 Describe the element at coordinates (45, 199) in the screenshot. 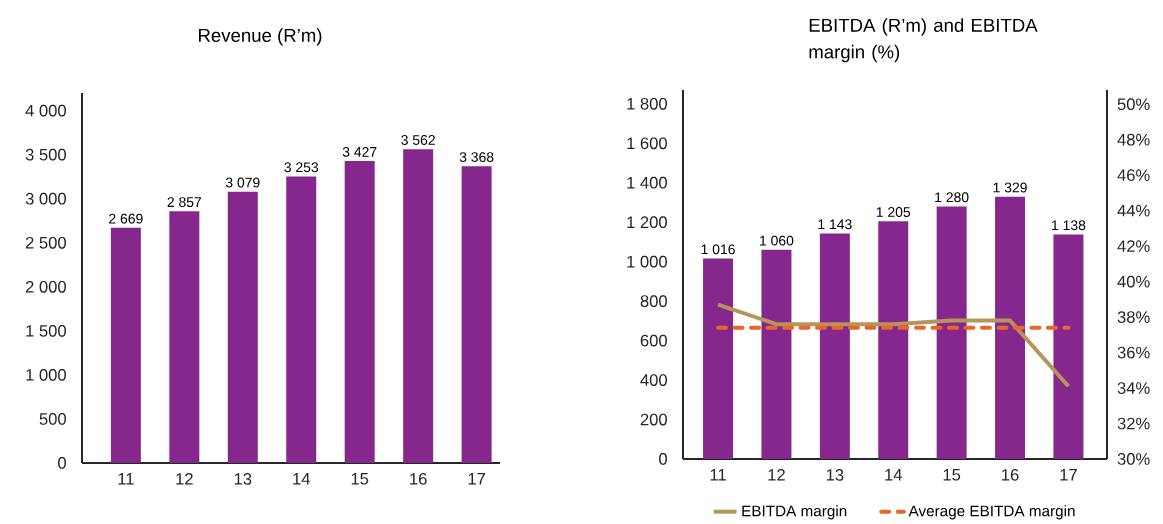

I see `y-tick-label: 3 000` at that location.